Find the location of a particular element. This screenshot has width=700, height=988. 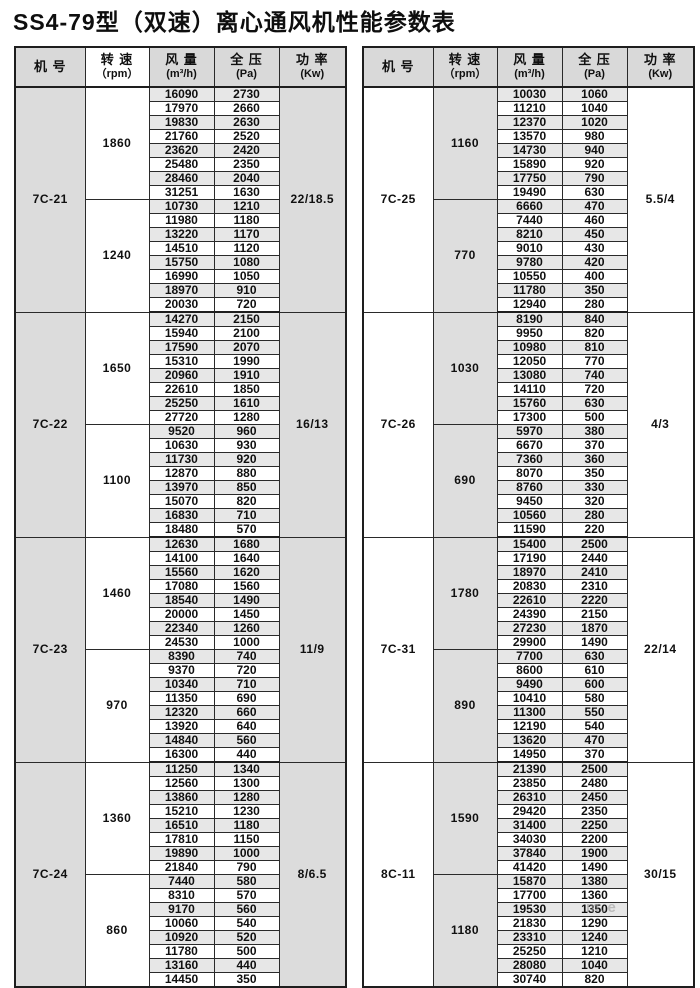

pressure-cell: 450 is located at coordinates (594, 234).